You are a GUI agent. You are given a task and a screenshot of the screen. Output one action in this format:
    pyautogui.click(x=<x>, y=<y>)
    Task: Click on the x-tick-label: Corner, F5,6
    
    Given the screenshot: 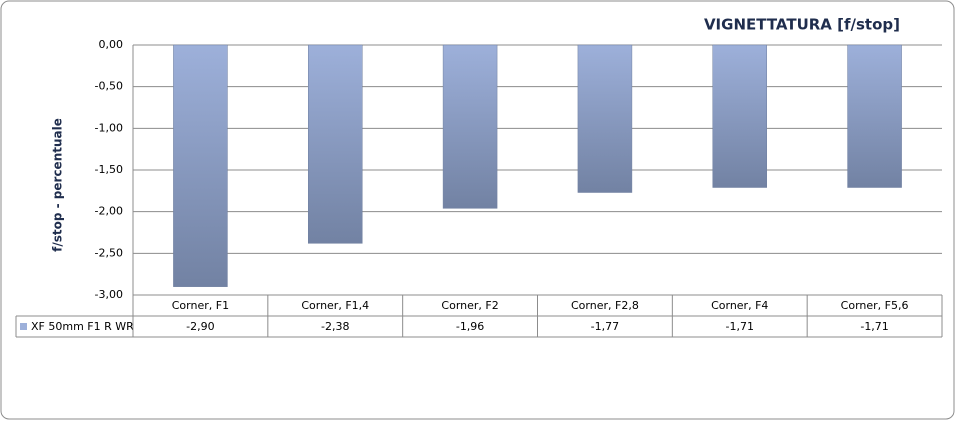 What is the action you would take?
    pyautogui.click(x=875, y=305)
    